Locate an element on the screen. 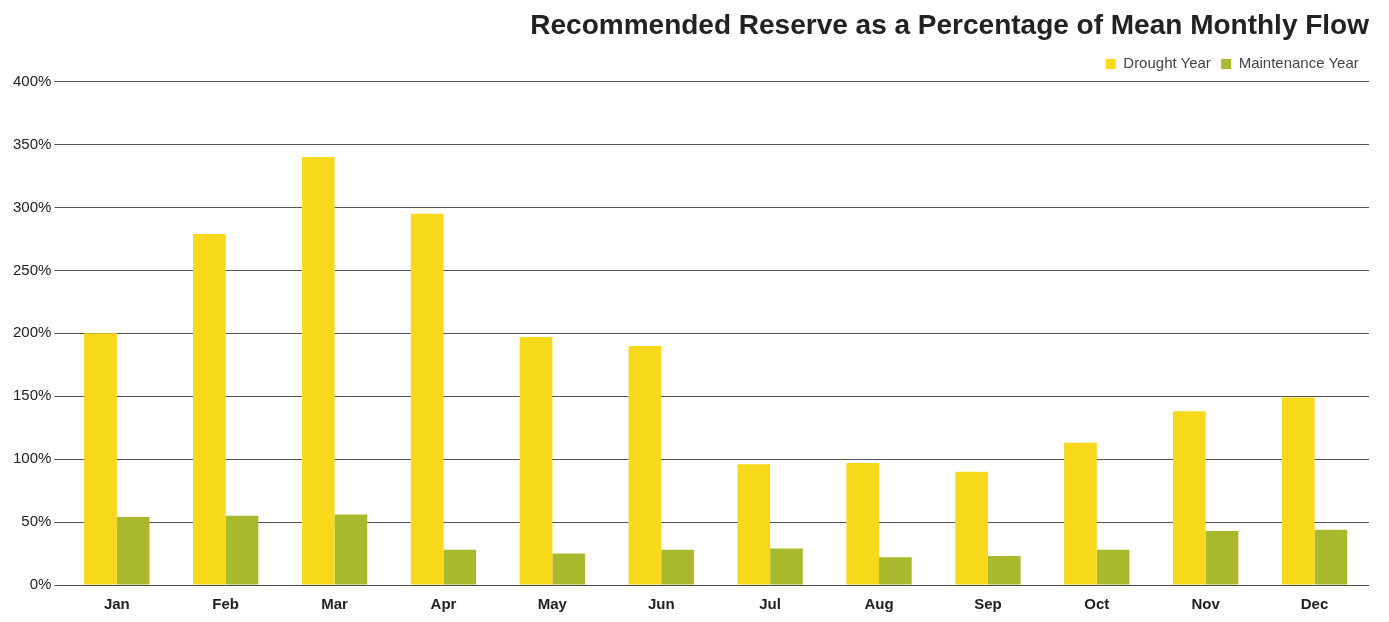  y-tick-label: 50% is located at coordinates (36, 521).